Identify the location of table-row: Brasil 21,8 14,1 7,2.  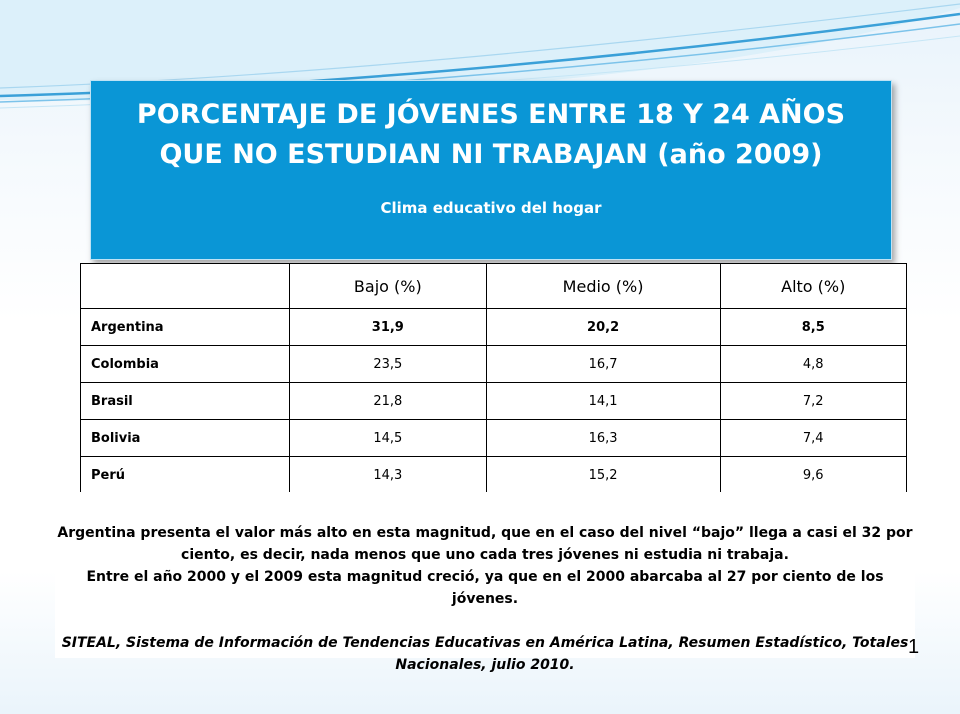
(494, 401).